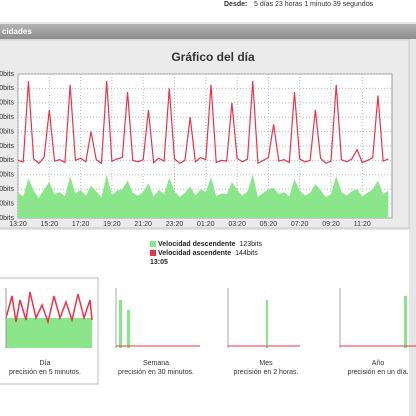  I want to click on x-tick-label: 11:20, so click(362, 224).